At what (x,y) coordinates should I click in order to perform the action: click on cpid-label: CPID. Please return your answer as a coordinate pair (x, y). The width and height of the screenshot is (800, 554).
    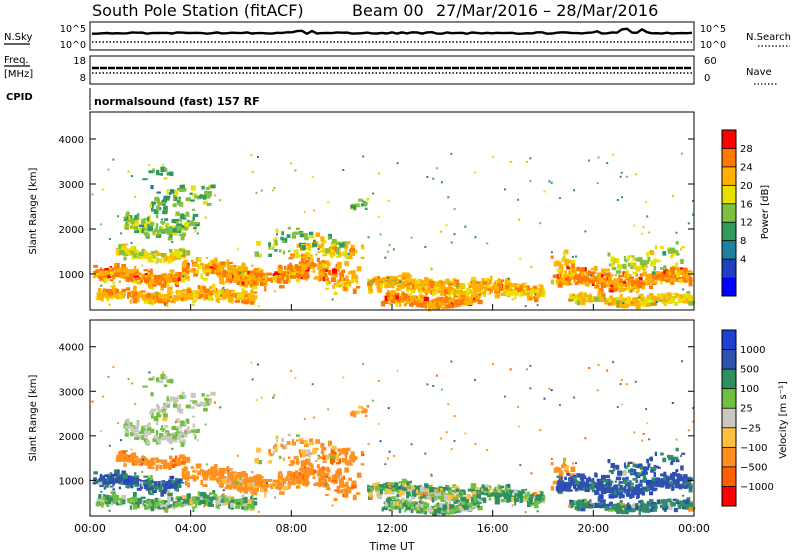
    Looking at the image, I should click on (19, 97).